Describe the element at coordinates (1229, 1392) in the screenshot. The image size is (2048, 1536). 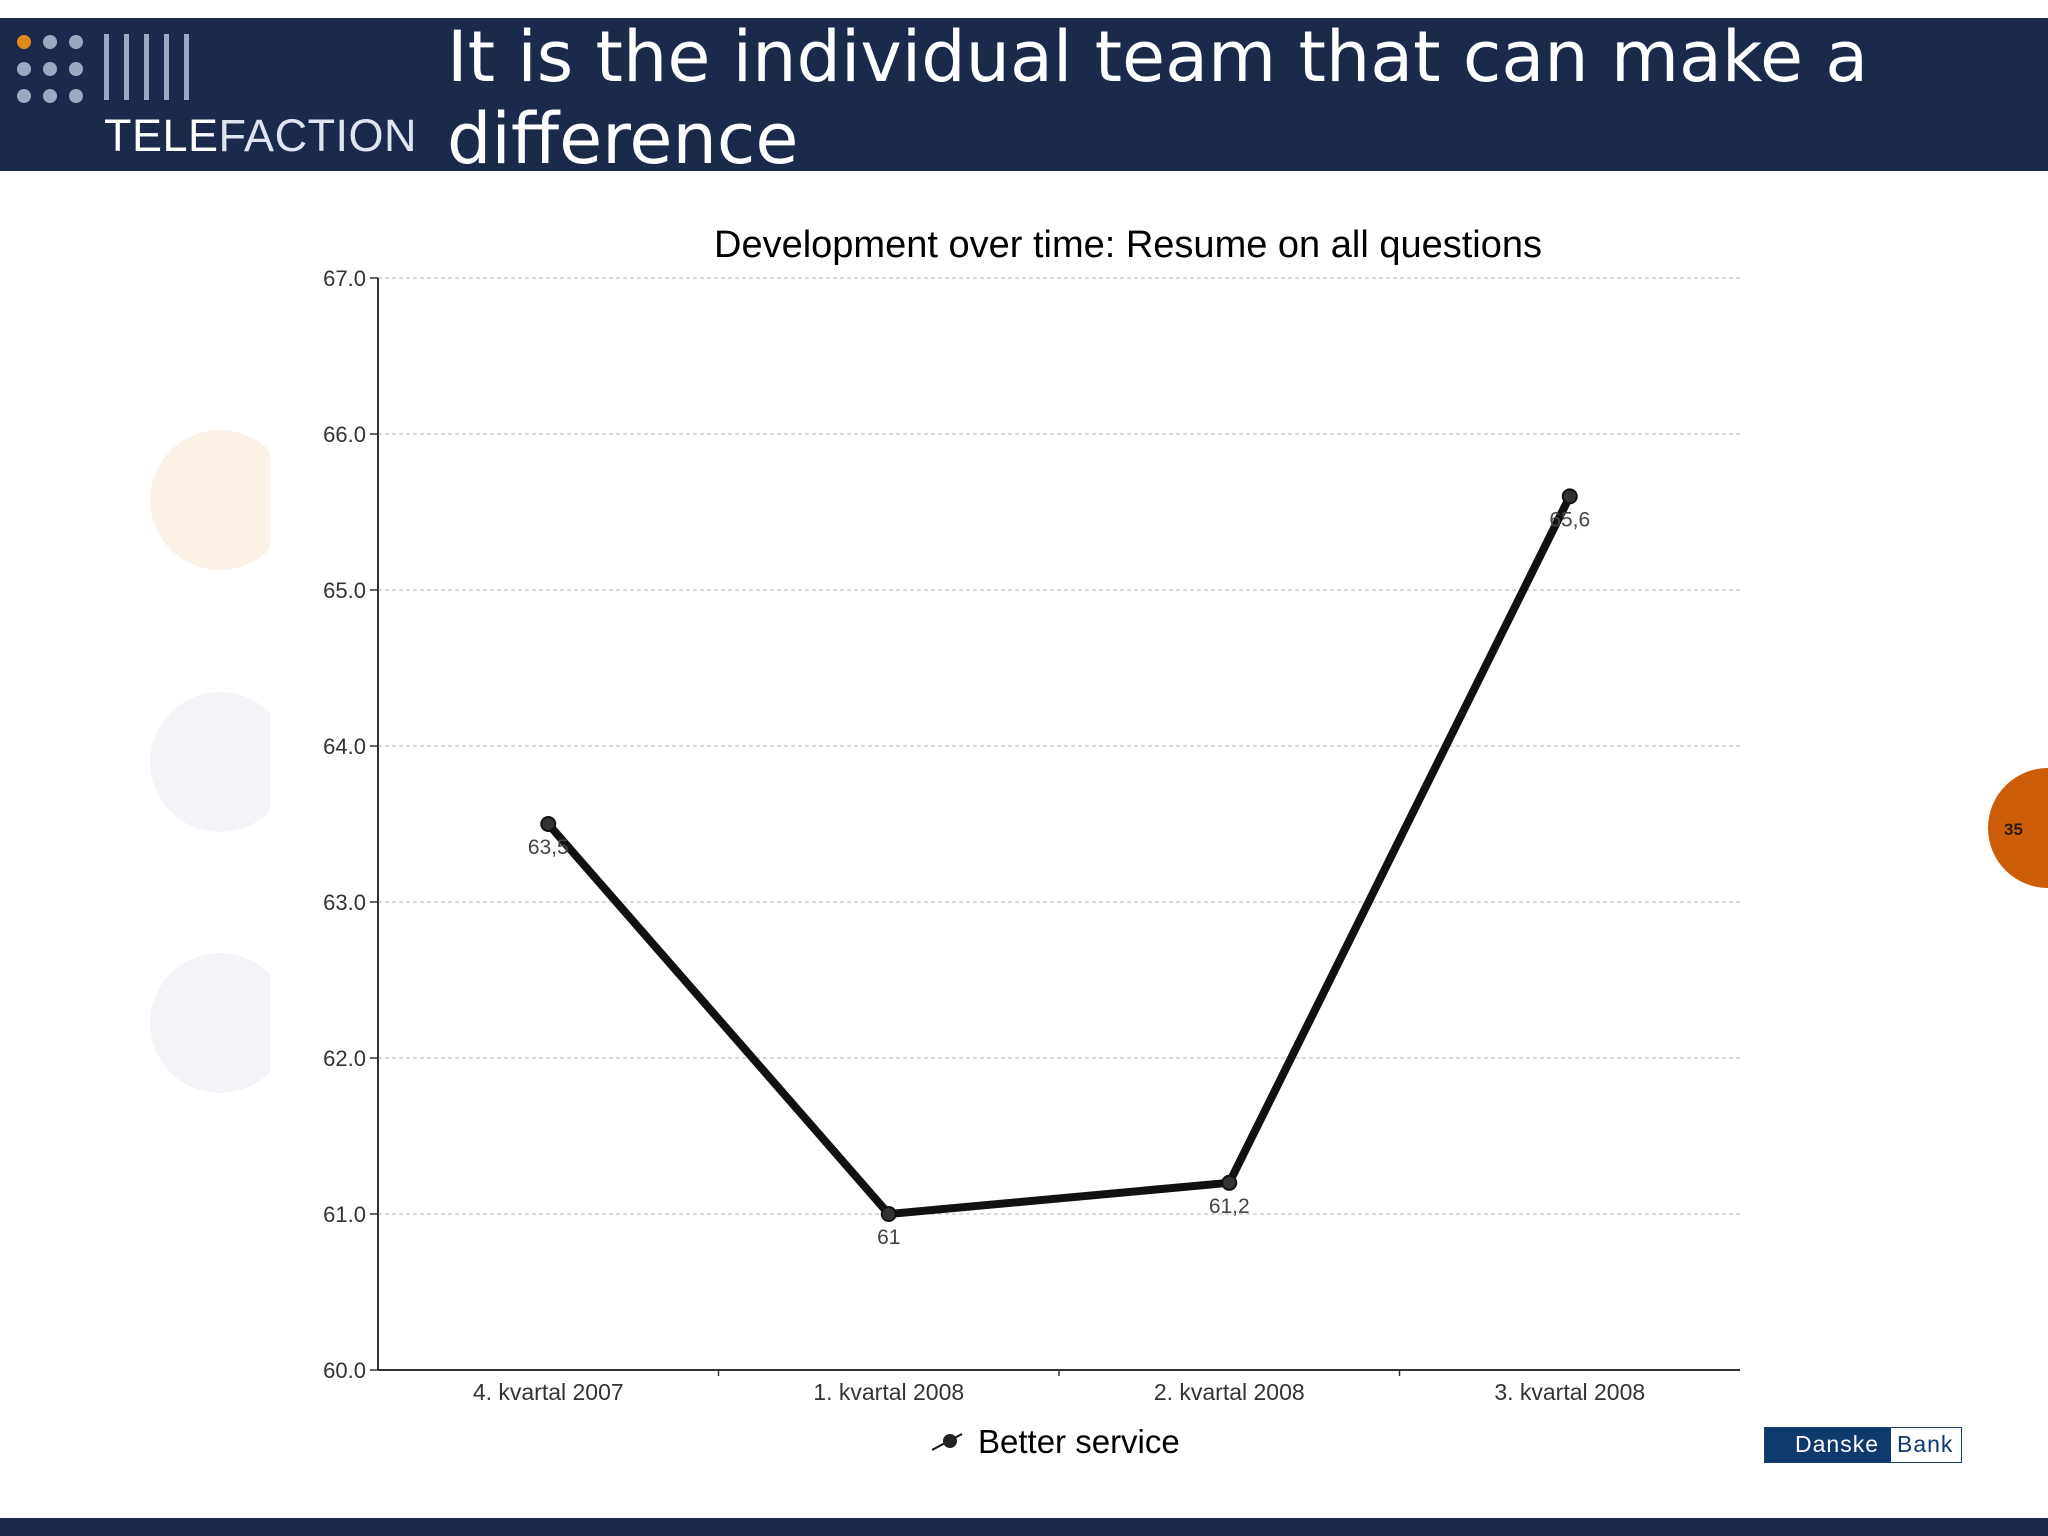
I see `x-tick-label: 2. kvartal 2008` at that location.